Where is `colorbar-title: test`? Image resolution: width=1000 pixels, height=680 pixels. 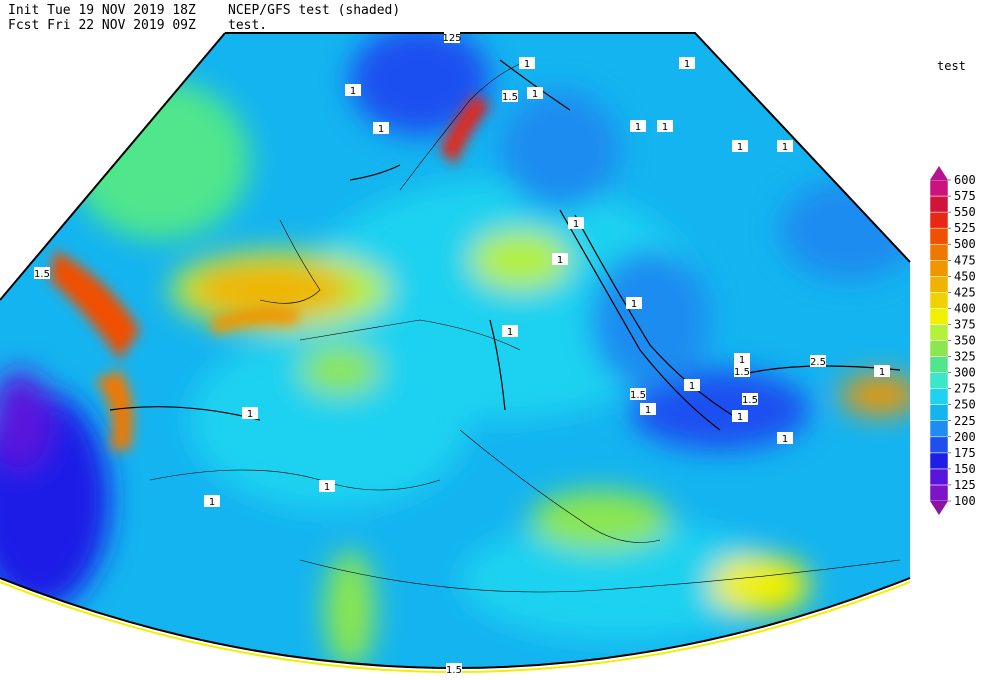
colorbar-title: test is located at coordinates (951, 66).